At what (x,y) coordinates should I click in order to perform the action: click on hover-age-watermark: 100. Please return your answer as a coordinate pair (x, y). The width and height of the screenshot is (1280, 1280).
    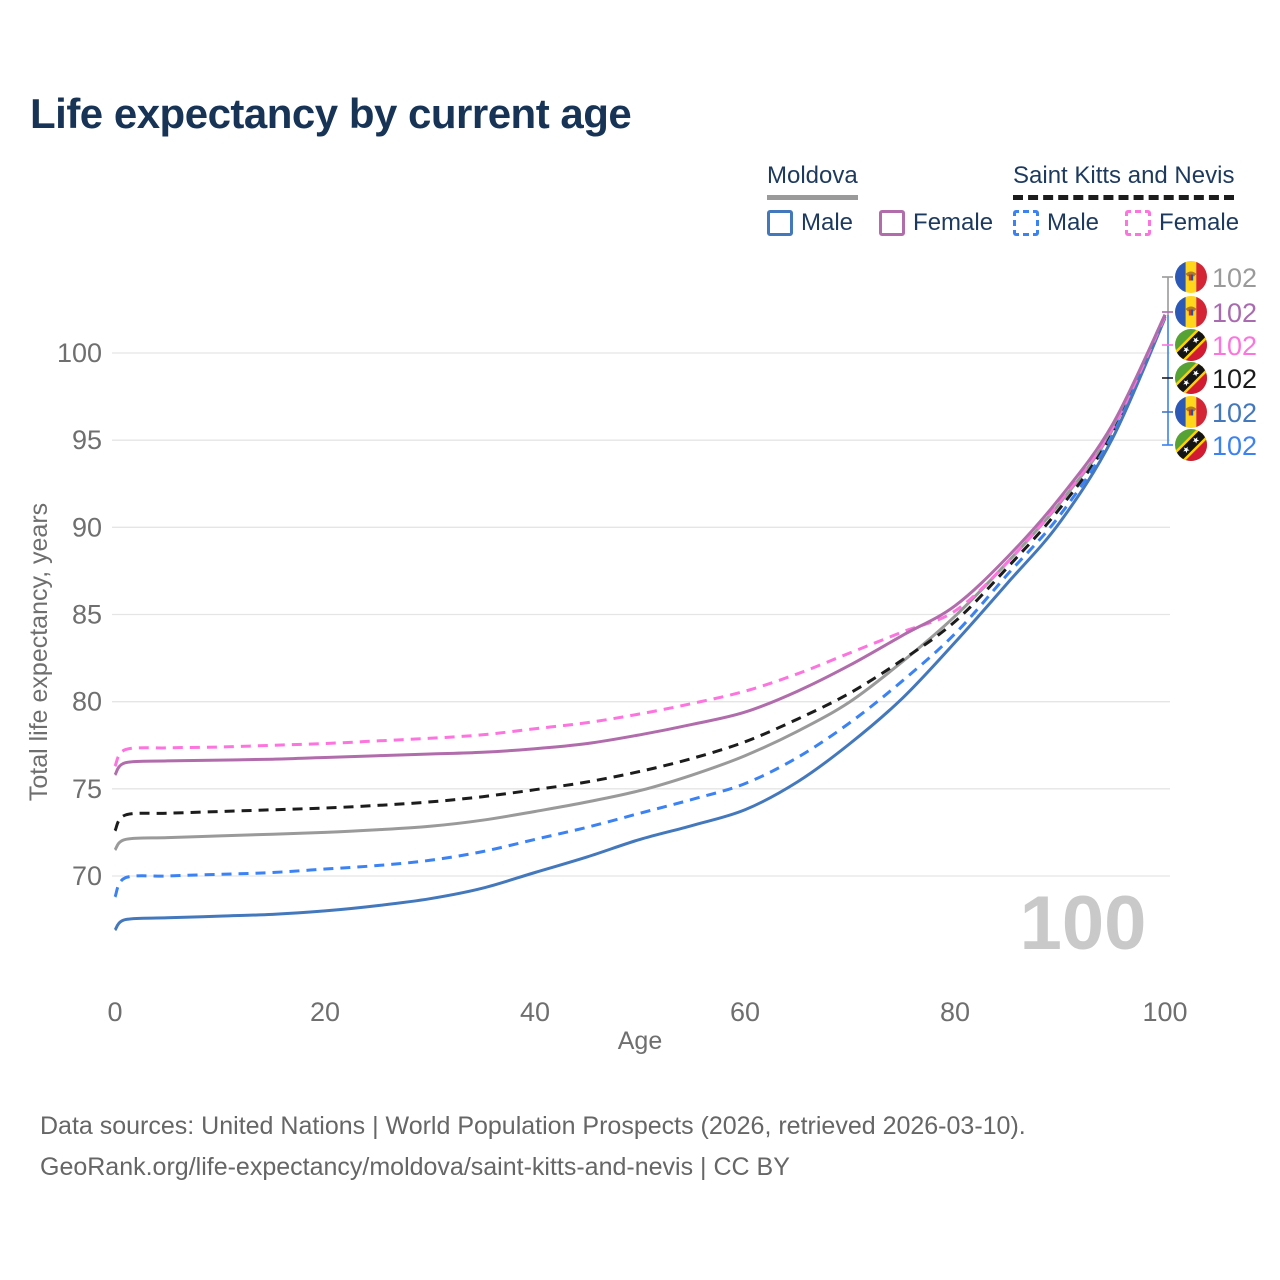
    Looking at the image, I should click on (1083, 923).